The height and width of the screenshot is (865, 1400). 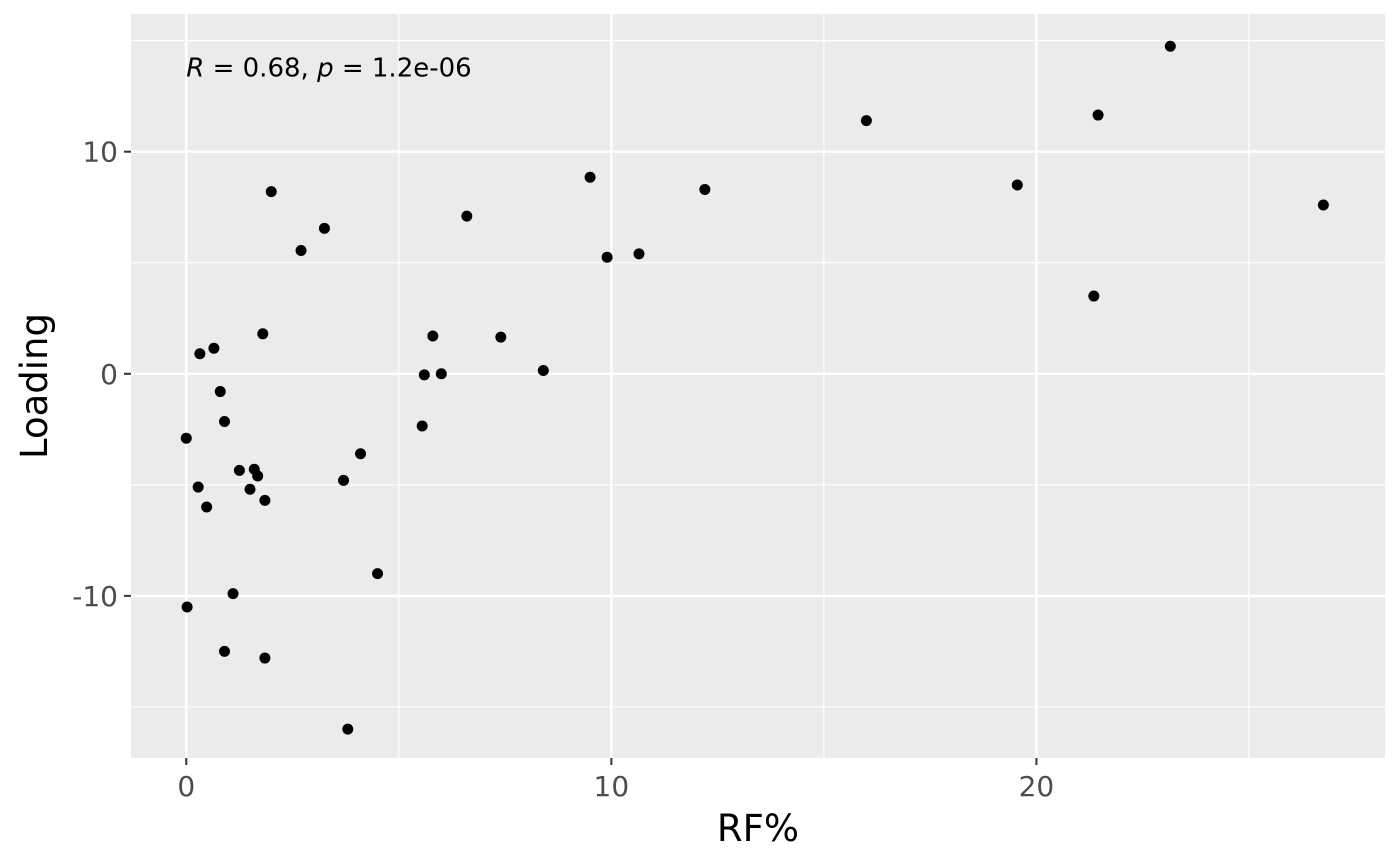 I want to click on x-axis-ticks: 0 10 20, so click(x=615, y=780).